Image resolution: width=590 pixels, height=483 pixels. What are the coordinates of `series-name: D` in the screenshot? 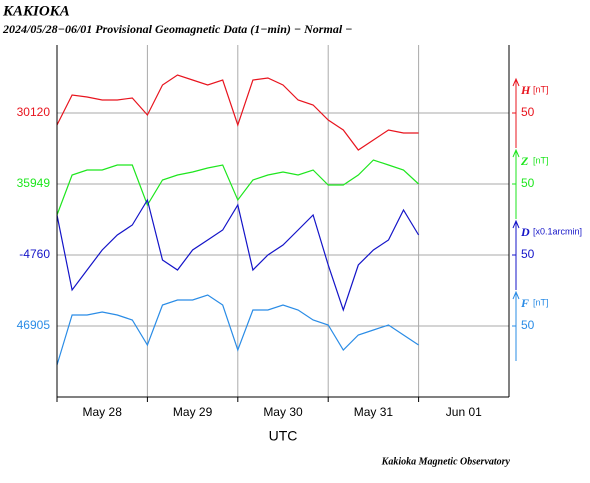 It's located at (525, 232).